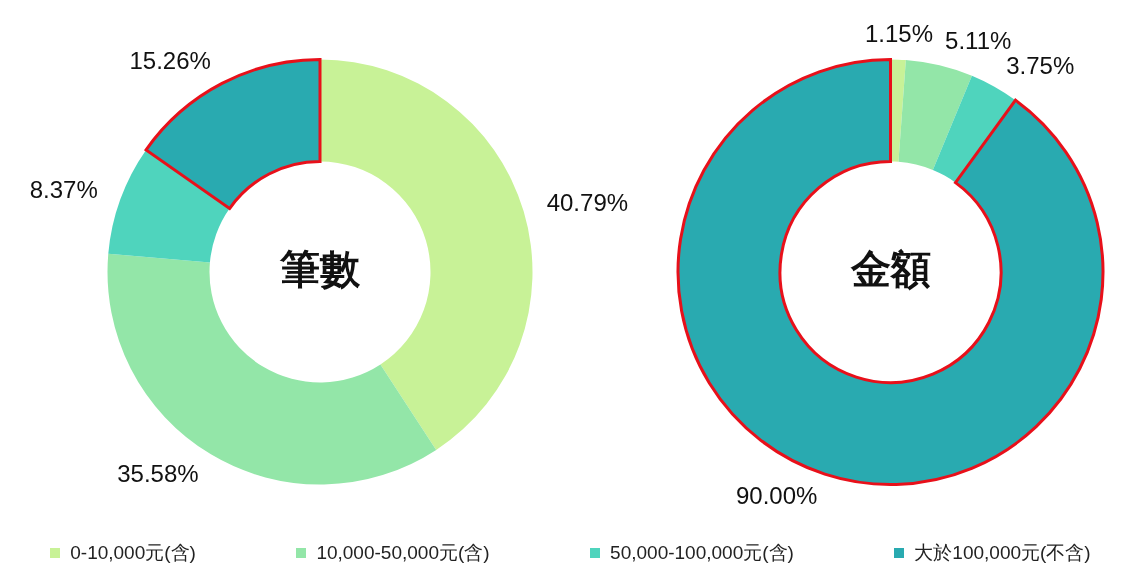 The height and width of the screenshot is (585, 1141). I want to click on data-label: 8.37%, so click(63, 189).